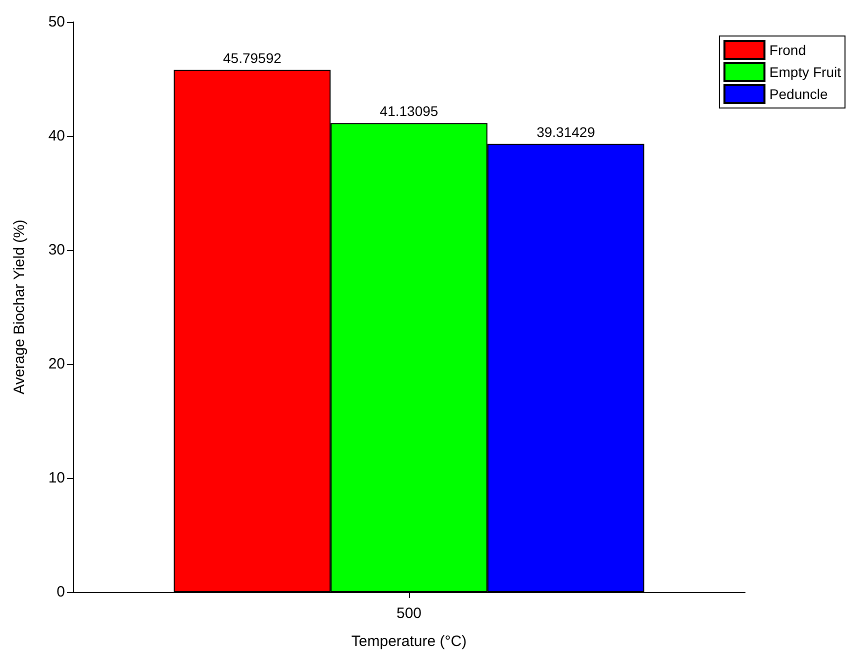 The width and height of the screenshot is (849, 663). What do you see at coordinates (798, 94) in the screenshot?
I see `legend-label: Peduncle` at bounding box center [798, 94].